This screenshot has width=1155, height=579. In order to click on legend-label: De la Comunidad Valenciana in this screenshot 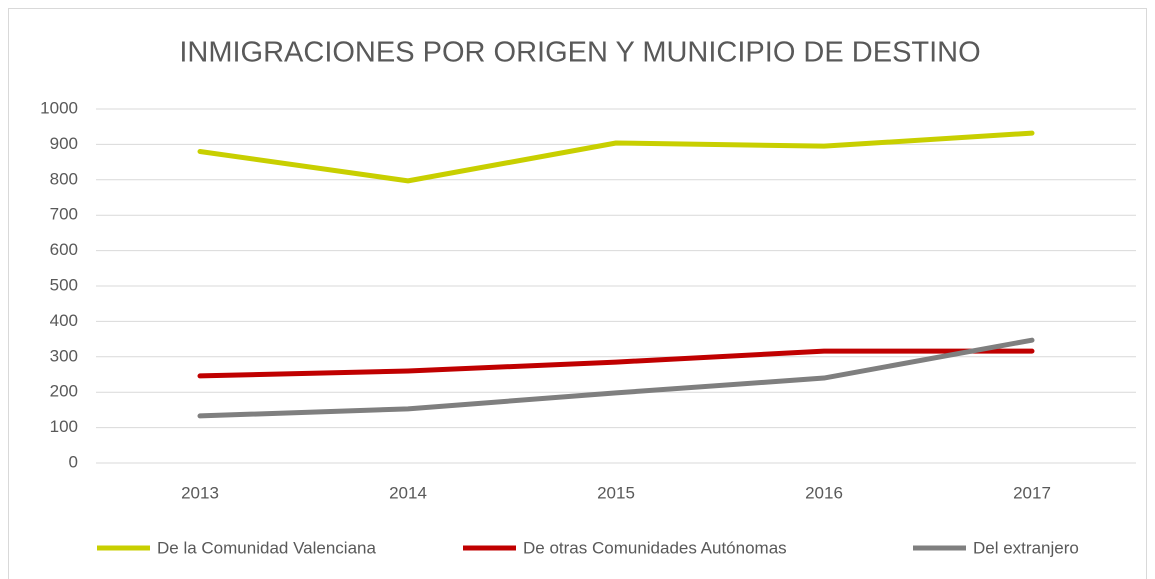, I will do `click(266, 547)`.